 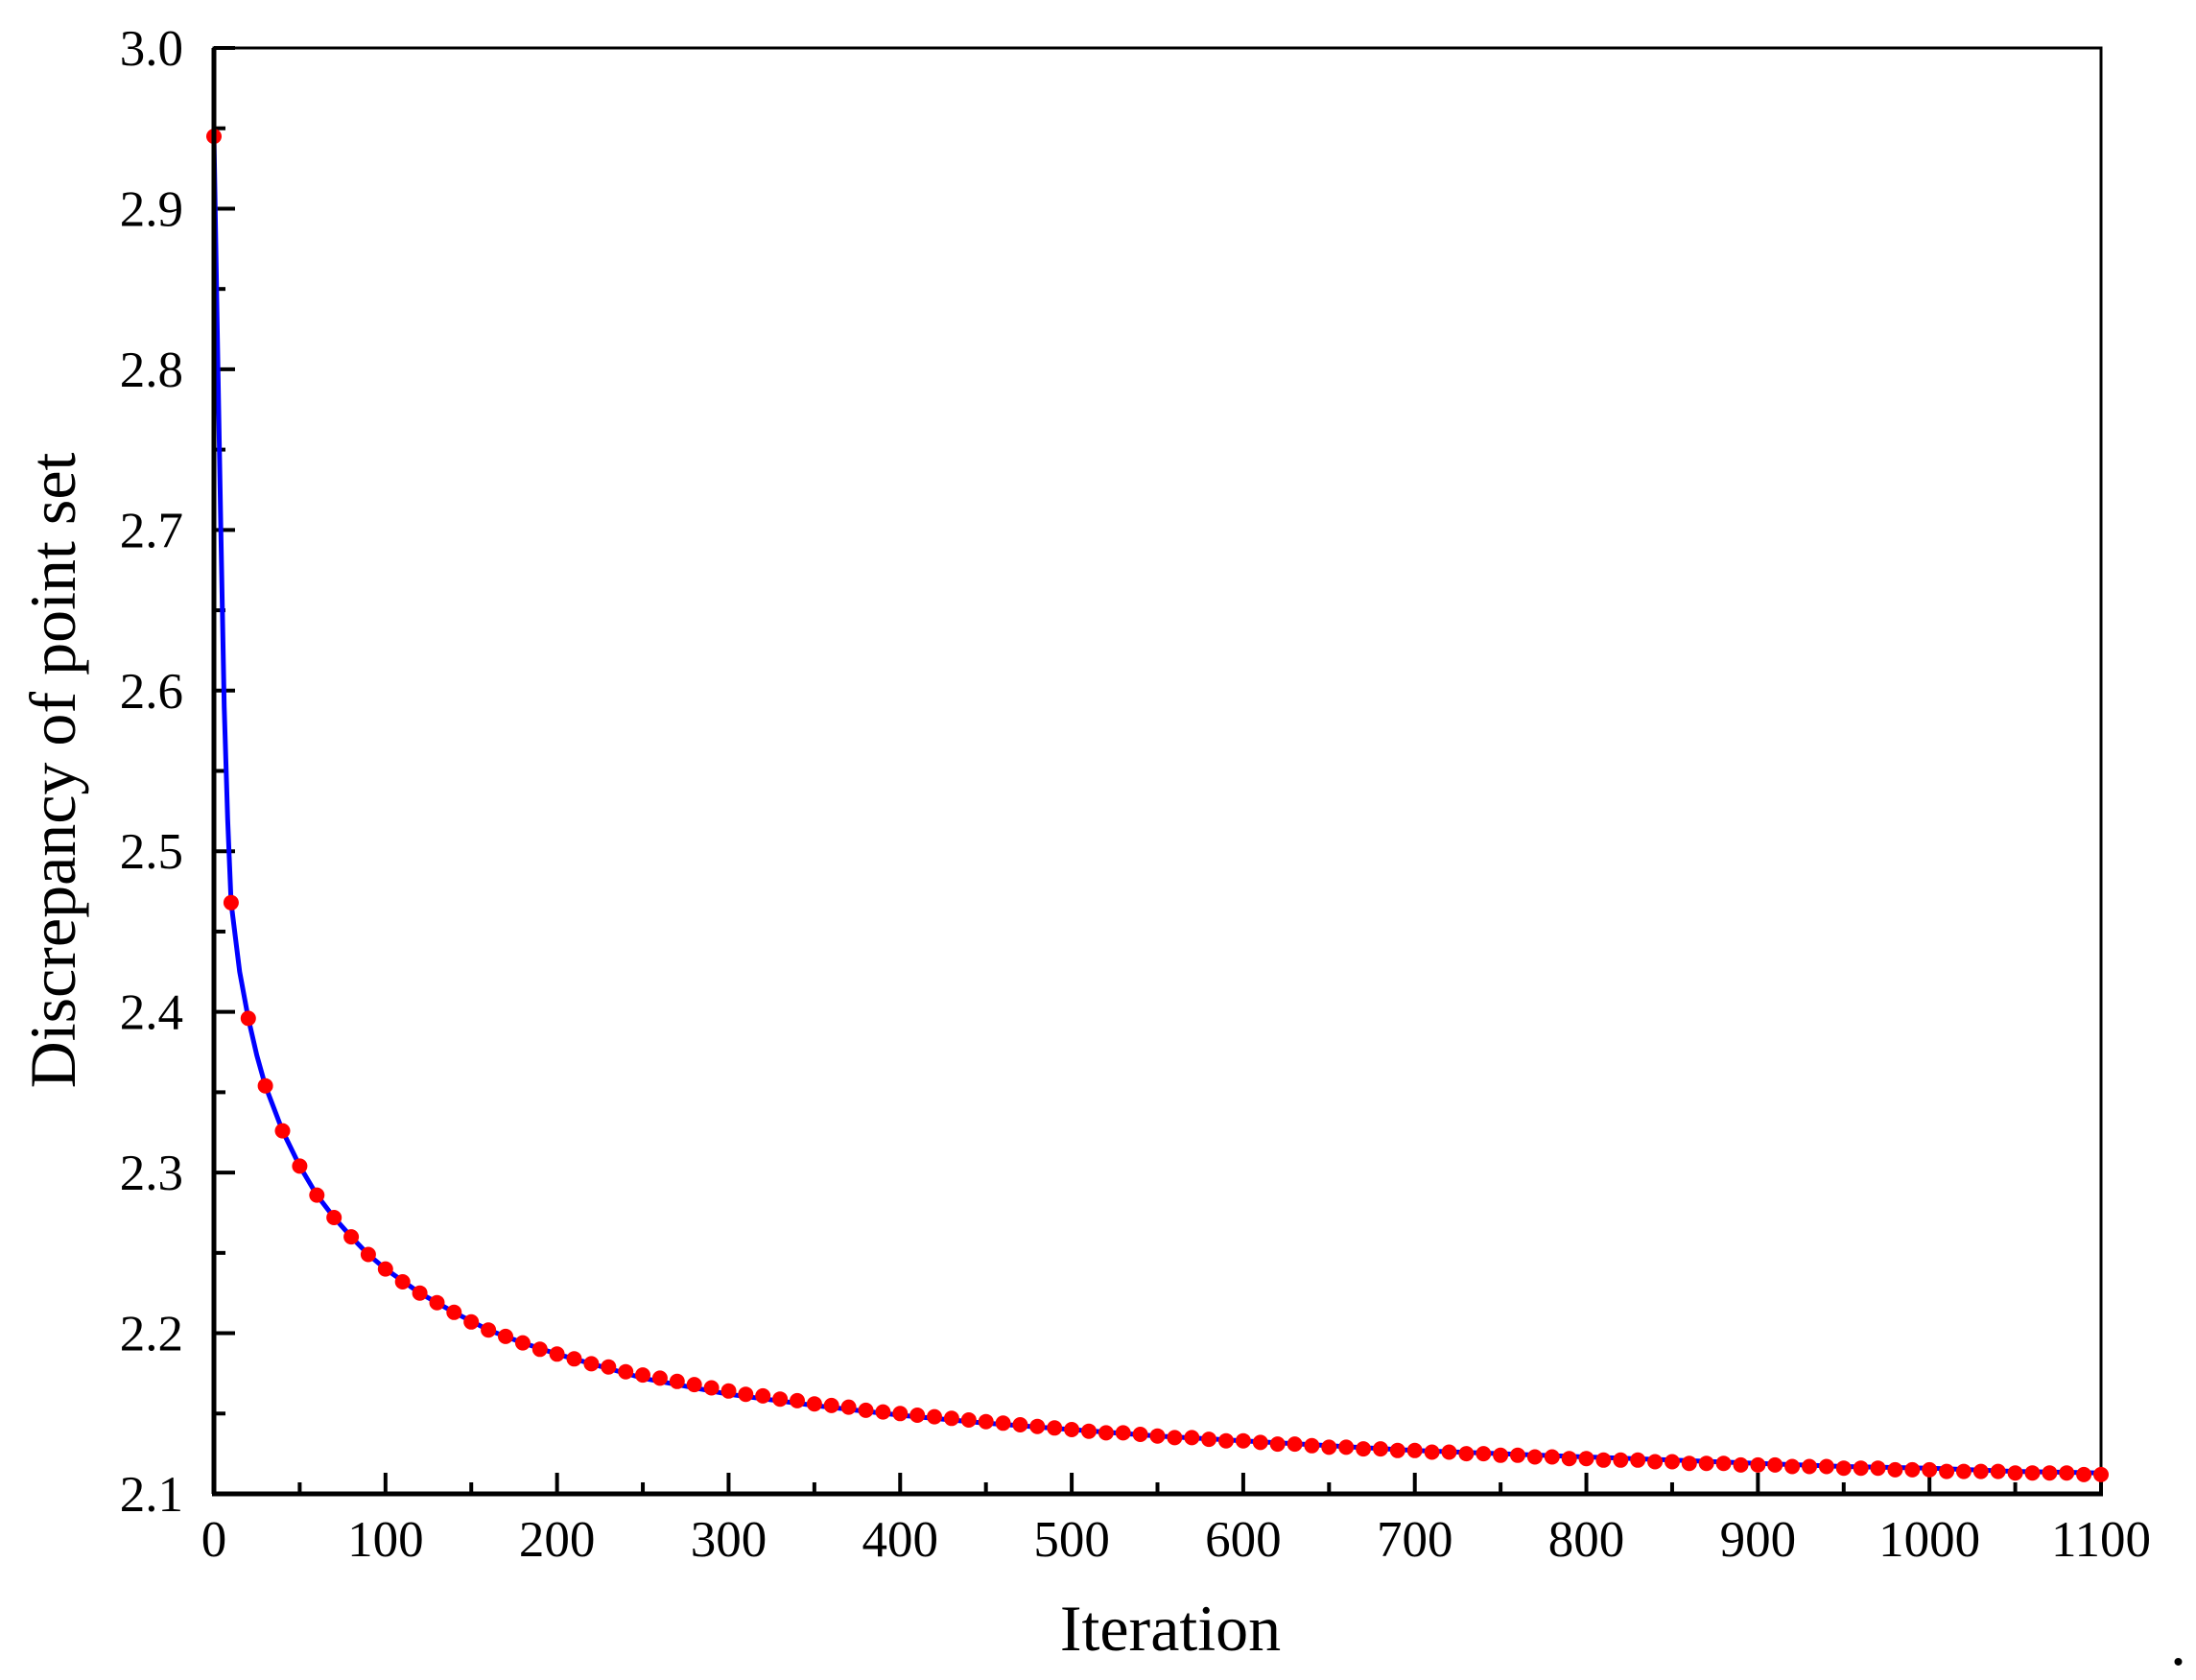 I want to click on x-tick-label: 100, so click(x=385, y=1540).